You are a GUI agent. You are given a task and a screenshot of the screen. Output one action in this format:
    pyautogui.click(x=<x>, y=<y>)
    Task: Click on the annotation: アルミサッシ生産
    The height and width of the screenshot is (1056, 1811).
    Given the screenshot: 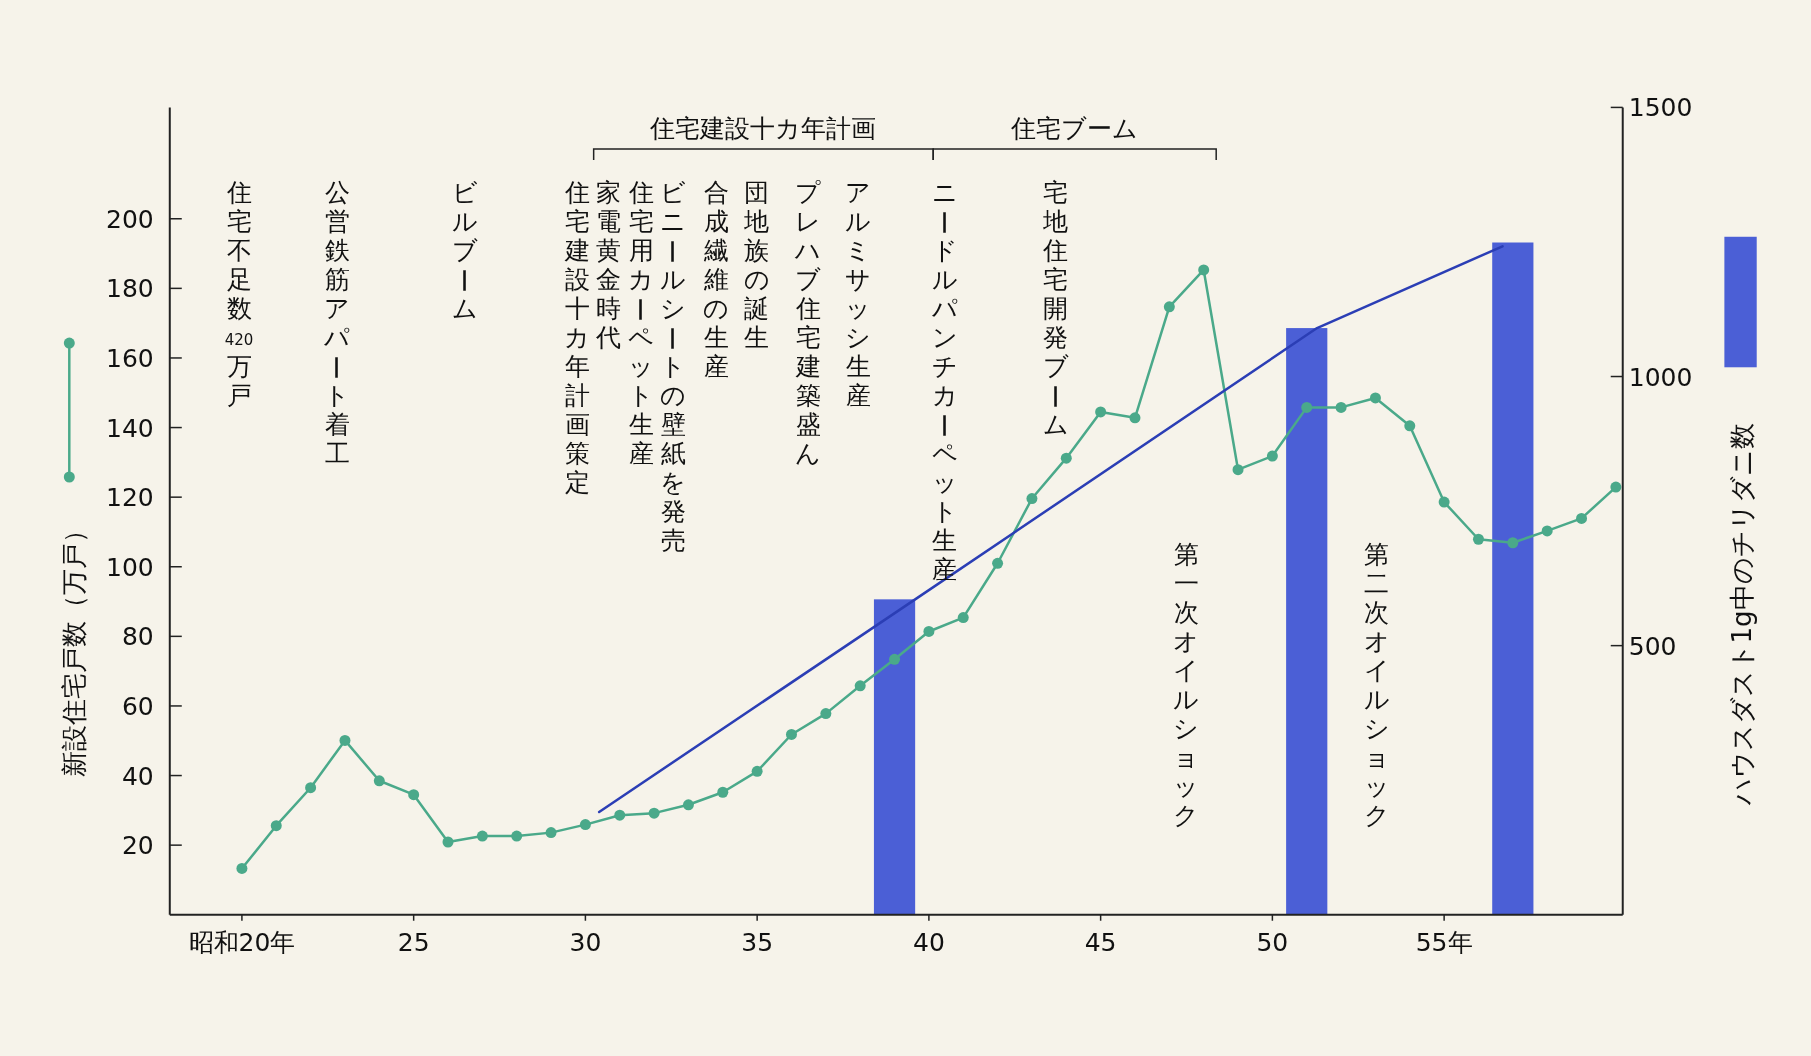 What is the action you would take?
    pyautogui.click(x=858, y=294)
    